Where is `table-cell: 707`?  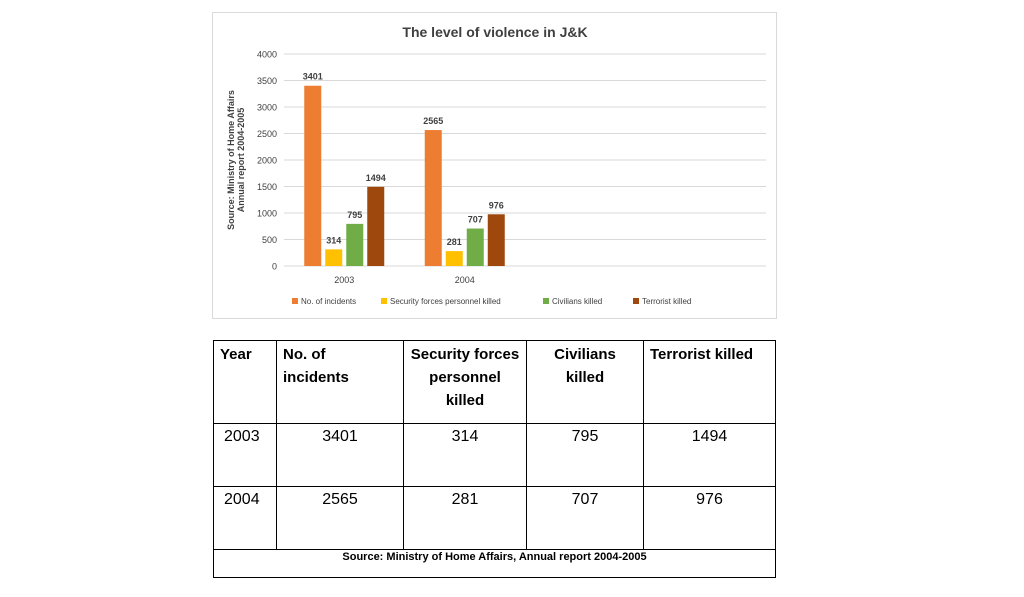
table-cell: 707 is located at coordinates (585, 518).